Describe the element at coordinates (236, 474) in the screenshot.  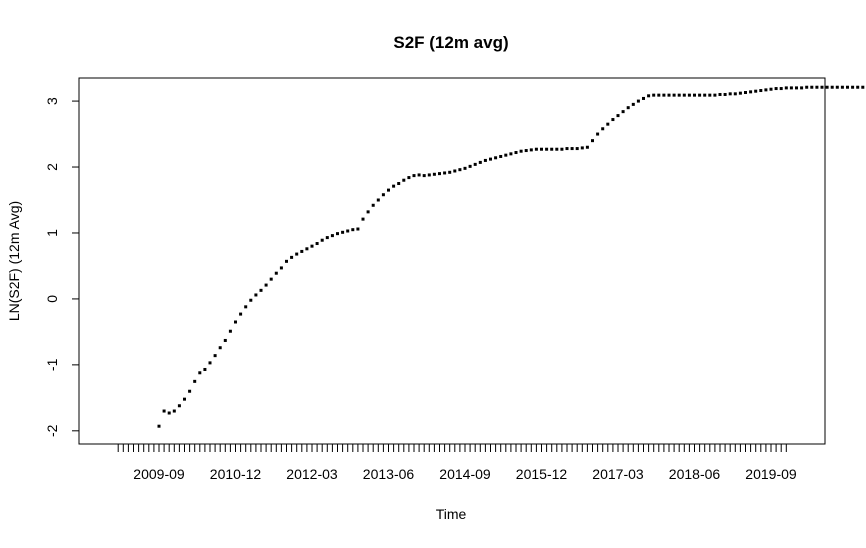
I see `x-tick-label: 2010-12` at that location.